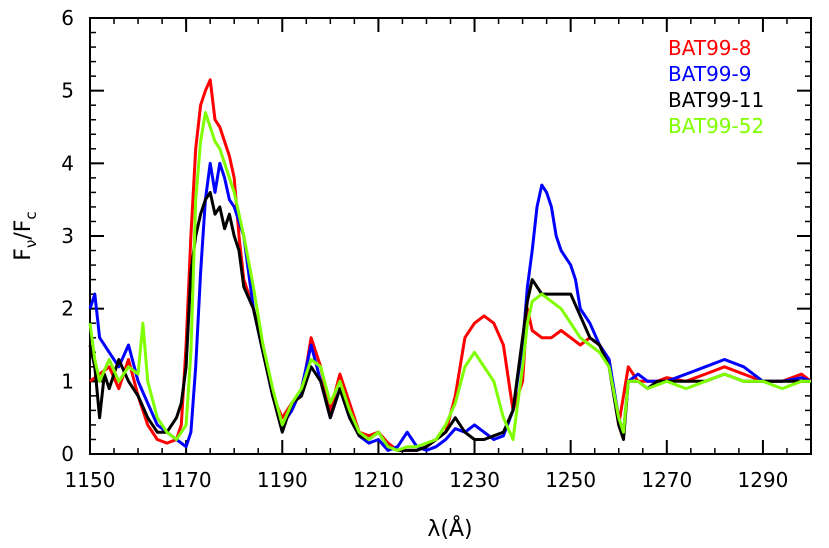 Image resolution: width=829 pixels, height=548 pixels. What do you see at coordinates (716, 100) in the screenshot?
I see `legend-entry-bat99-11: BAT99-11` at bounding box center [716, 100].